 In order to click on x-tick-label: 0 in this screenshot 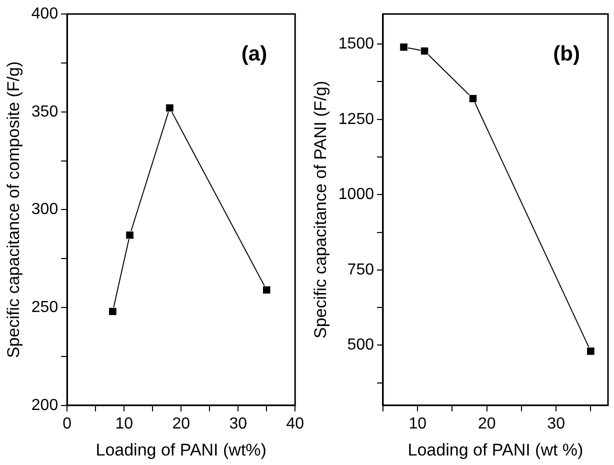, I will do `click(67, 423)`.